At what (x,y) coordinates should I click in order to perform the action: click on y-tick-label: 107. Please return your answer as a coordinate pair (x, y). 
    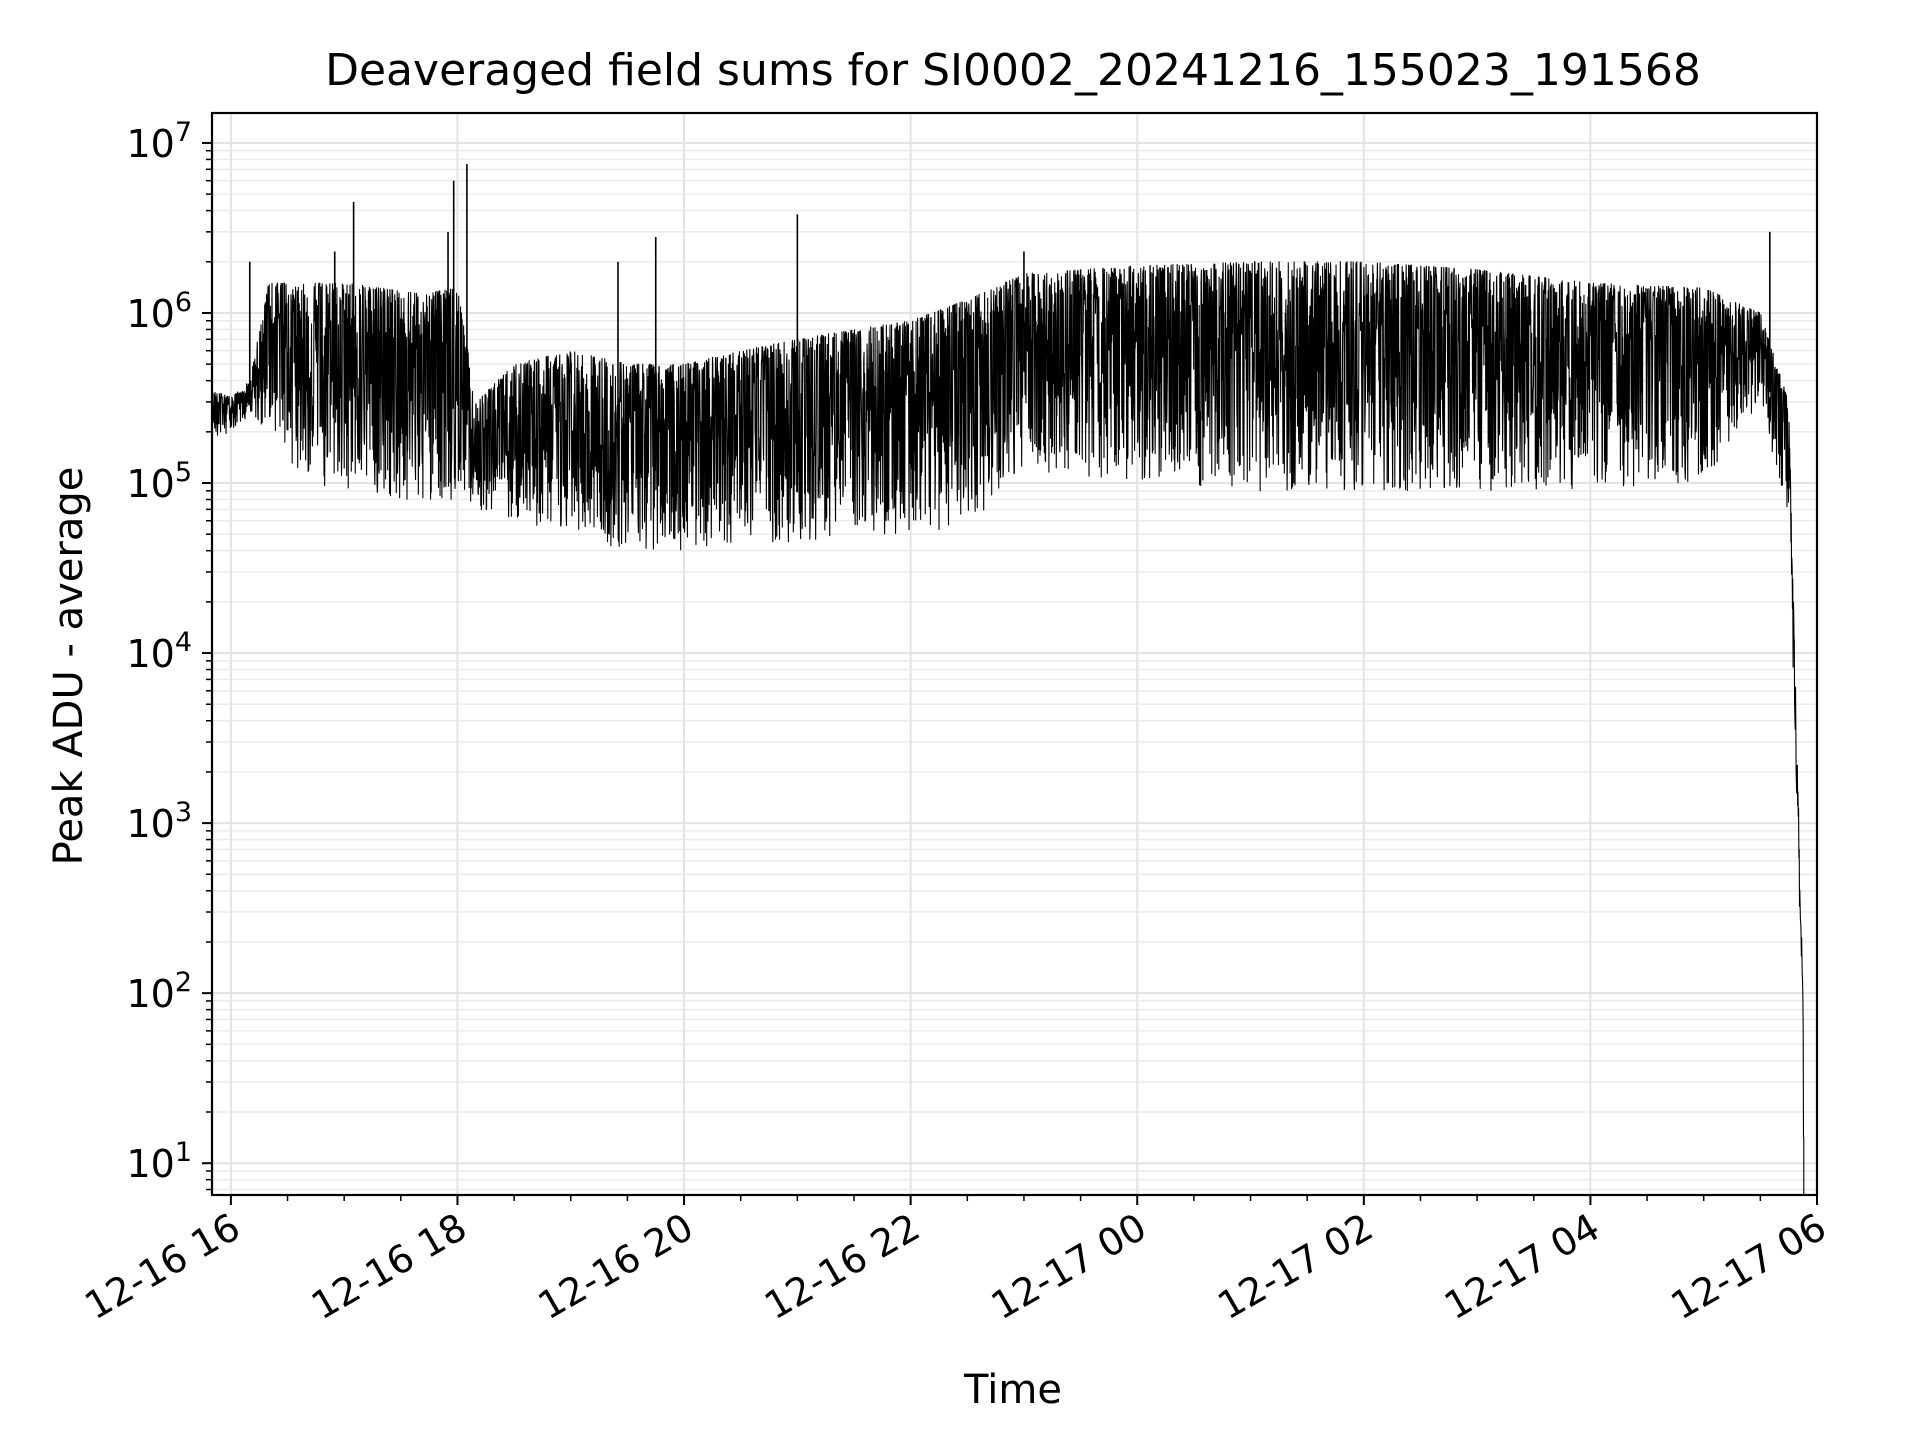
    Looking at the image, I should click on (159, 141).